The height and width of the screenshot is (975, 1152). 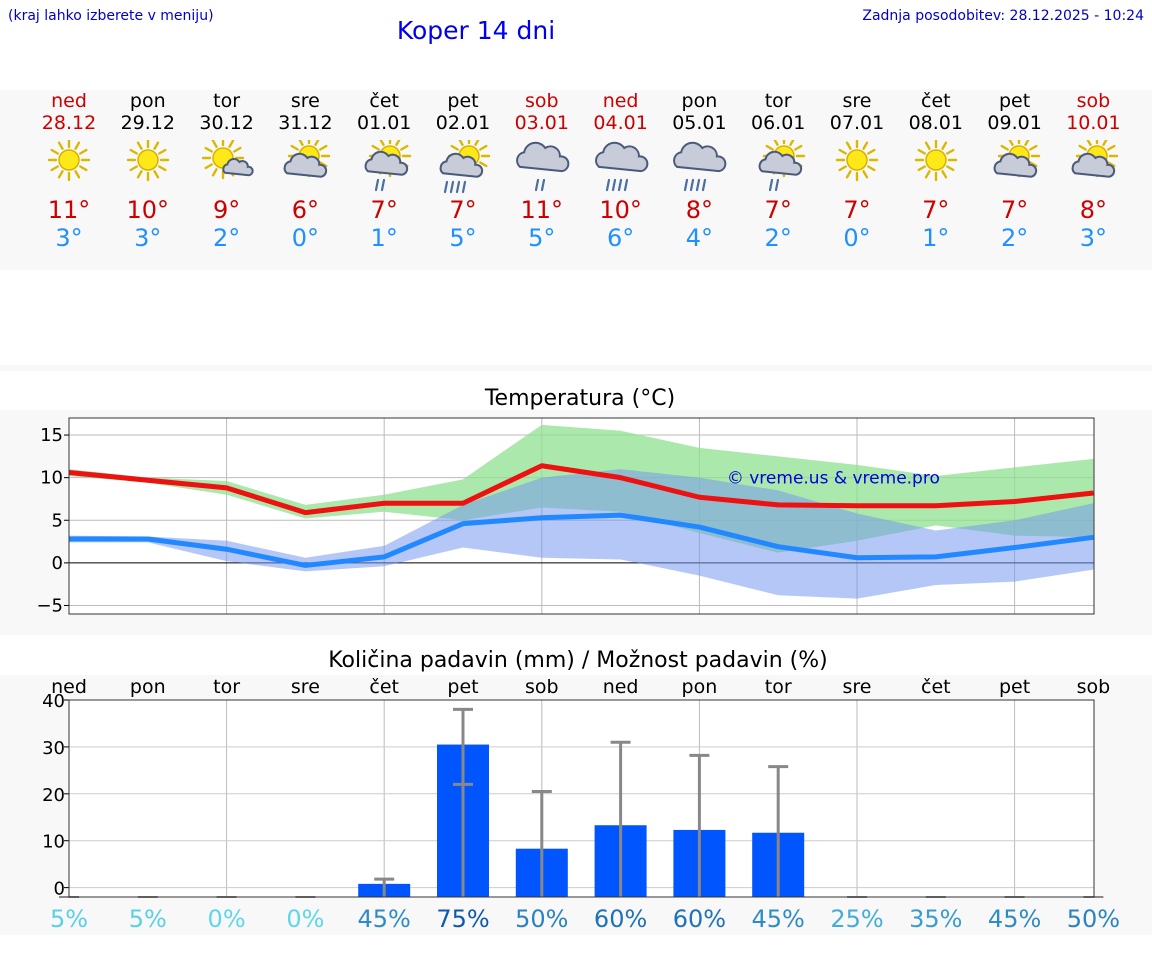 I want to click on day-date: 07.01, so click(x=857, y=123).